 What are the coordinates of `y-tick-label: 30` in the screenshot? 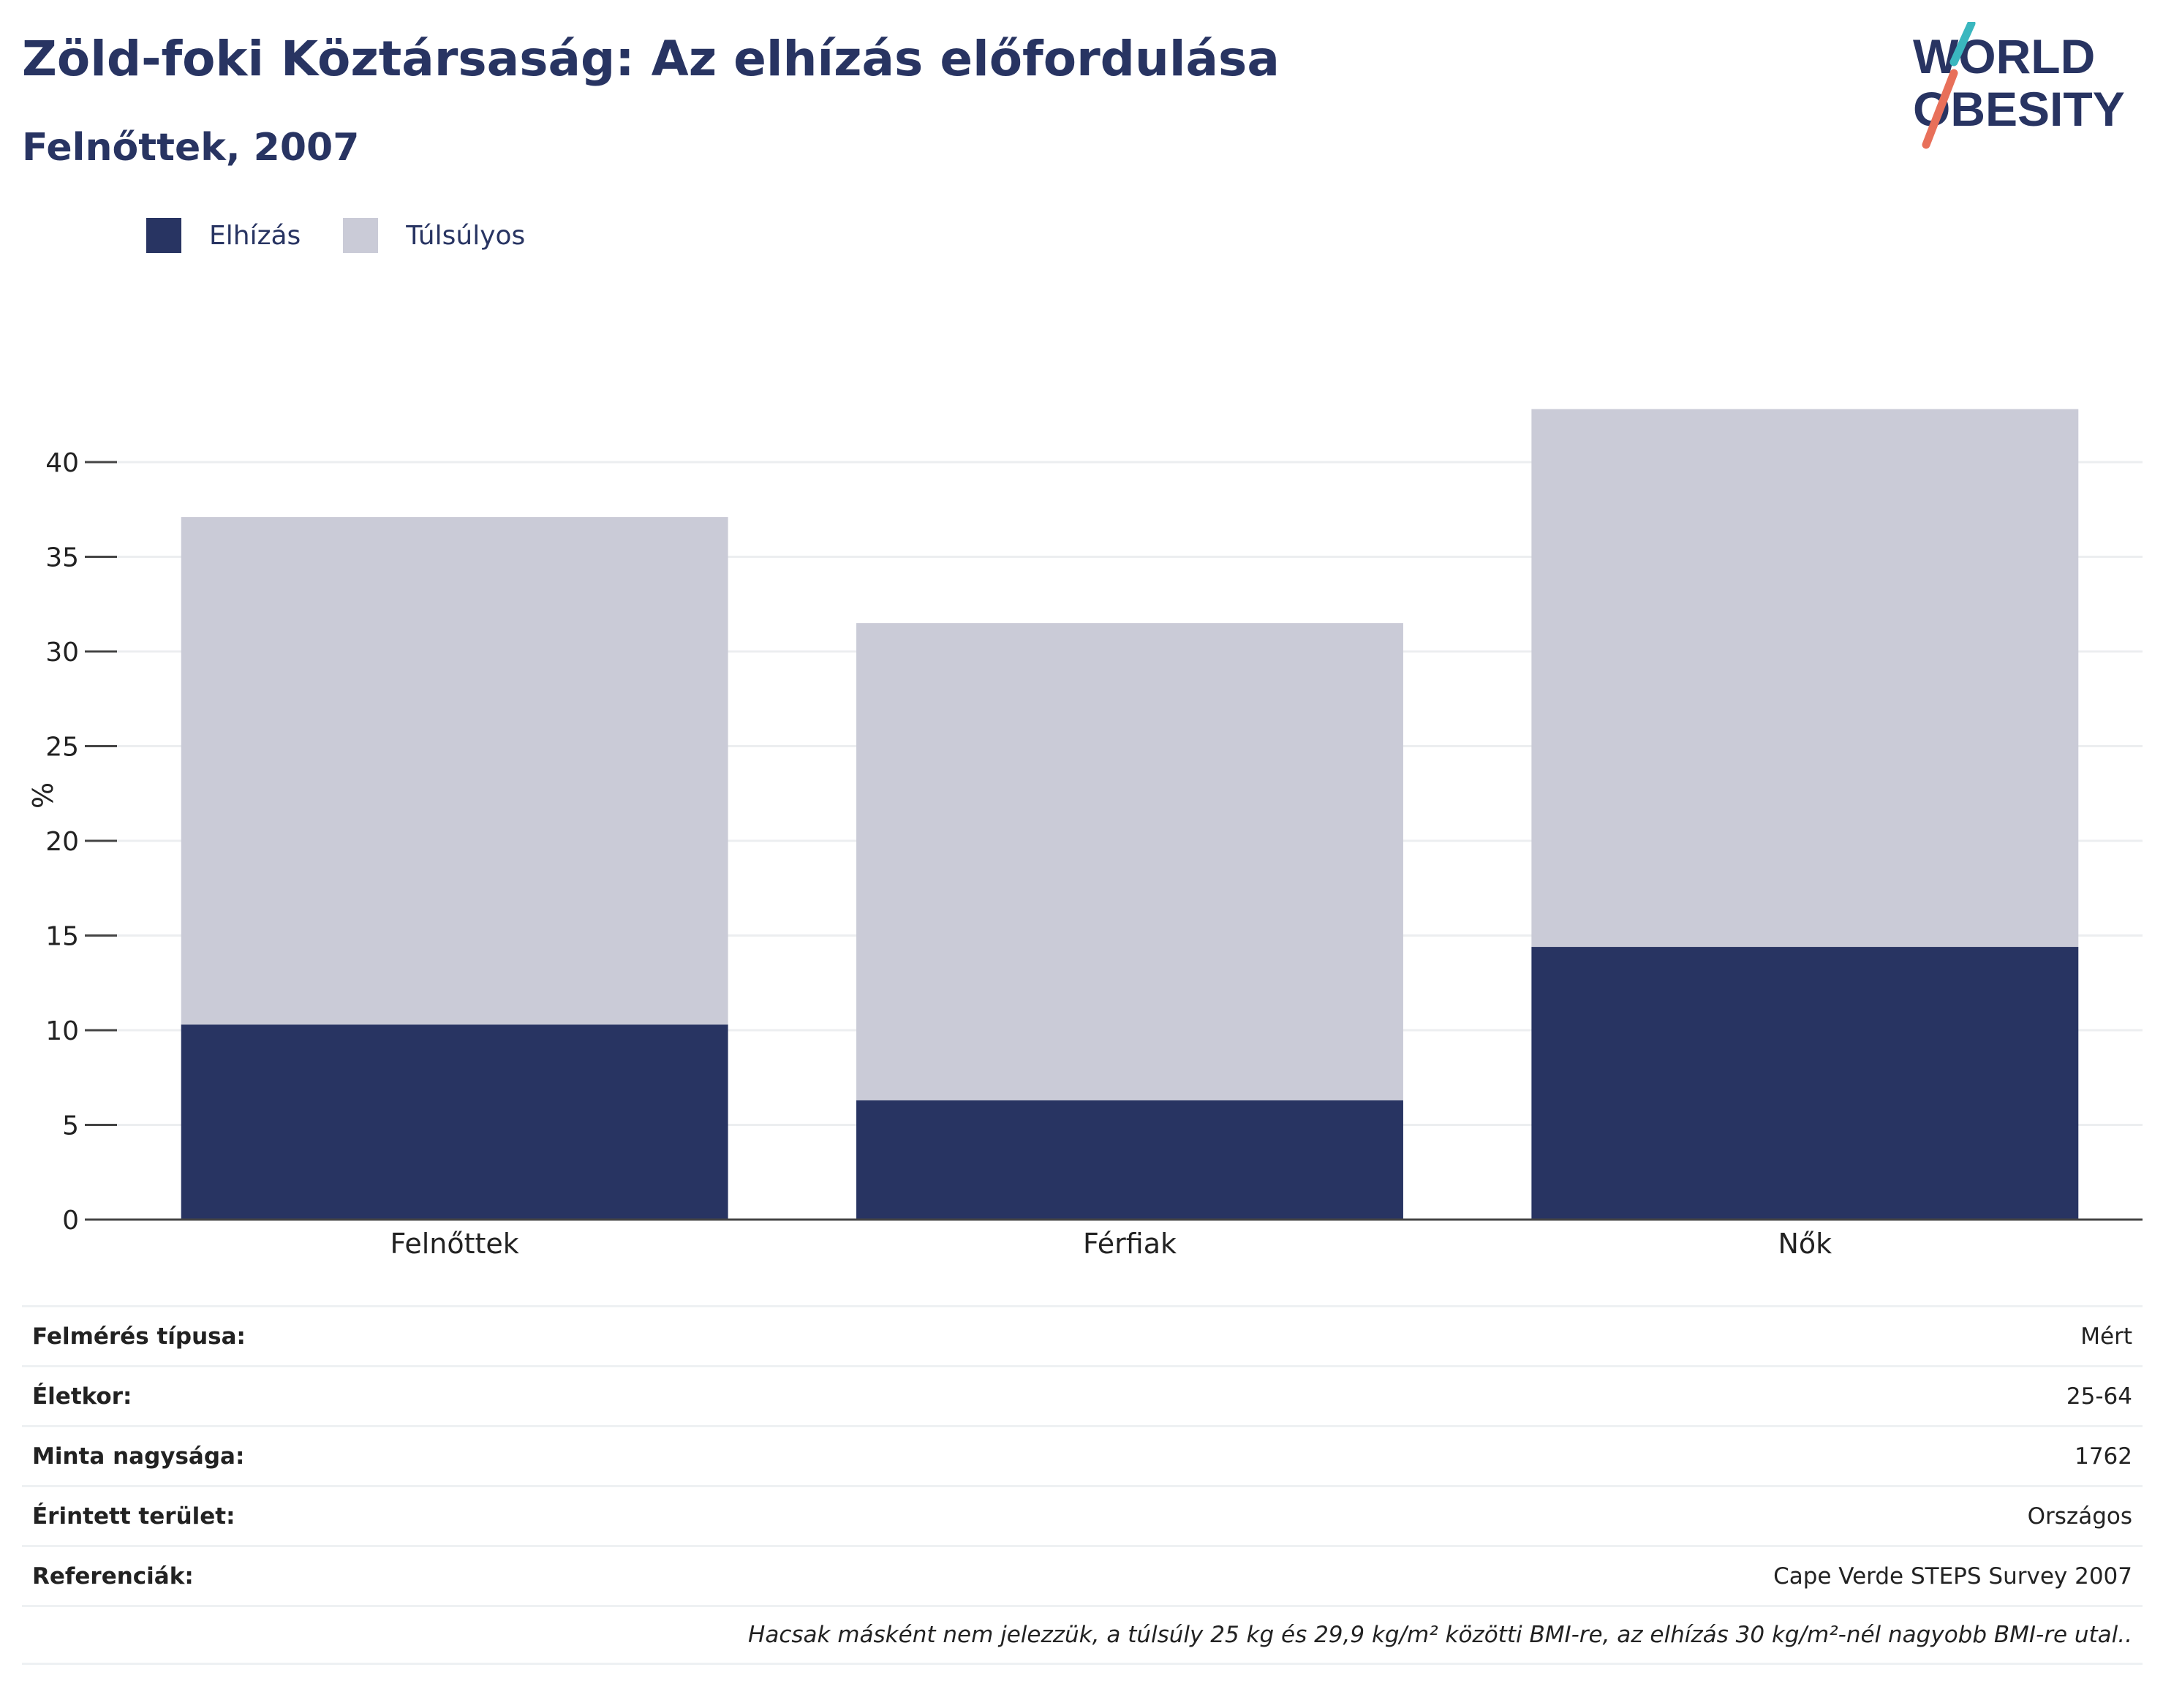 It's located at (62, 653).